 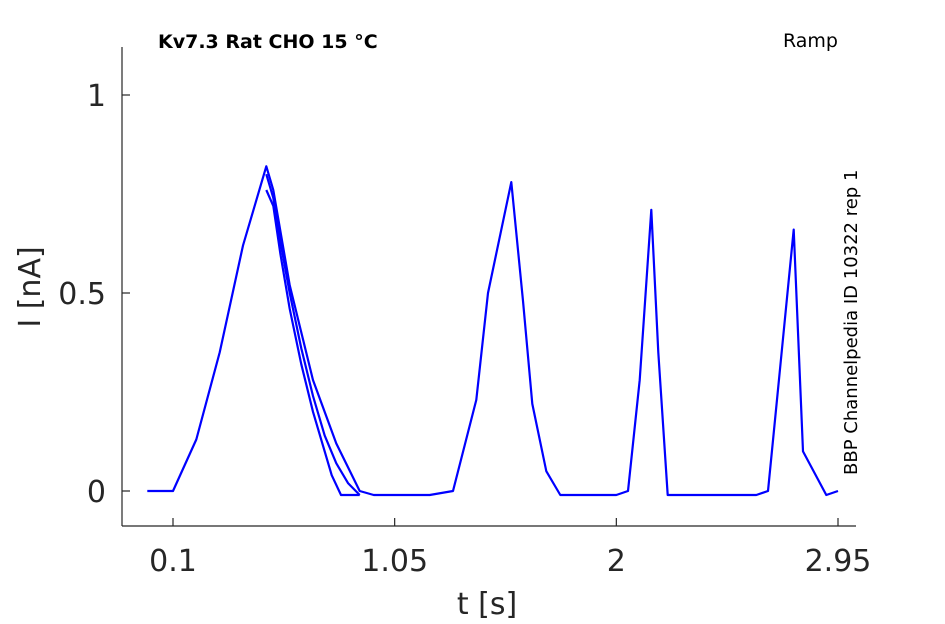 What do you see at coordinates (30, 286) in the screenshot?
I see `y-axis-label: I [nA]` at bounding box center [30, 286].